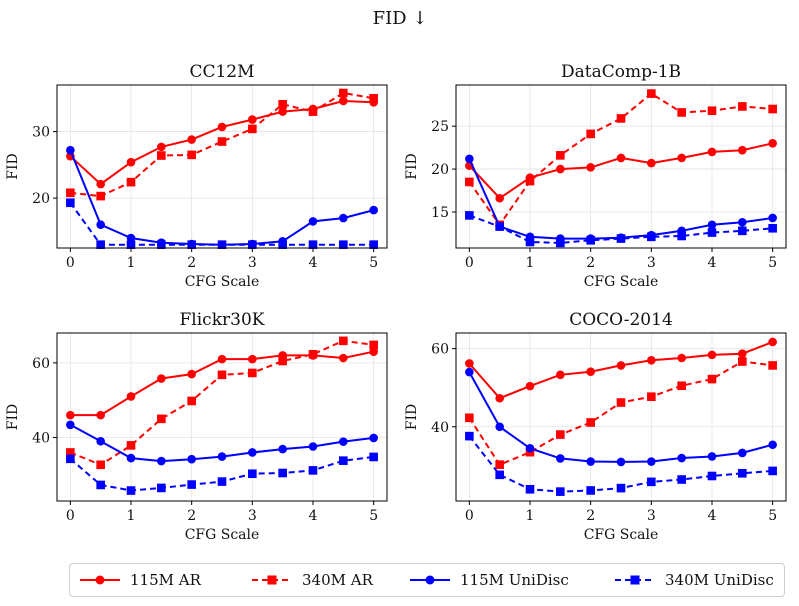  I want to click on x-tick-label: 1, so click(530, 516).